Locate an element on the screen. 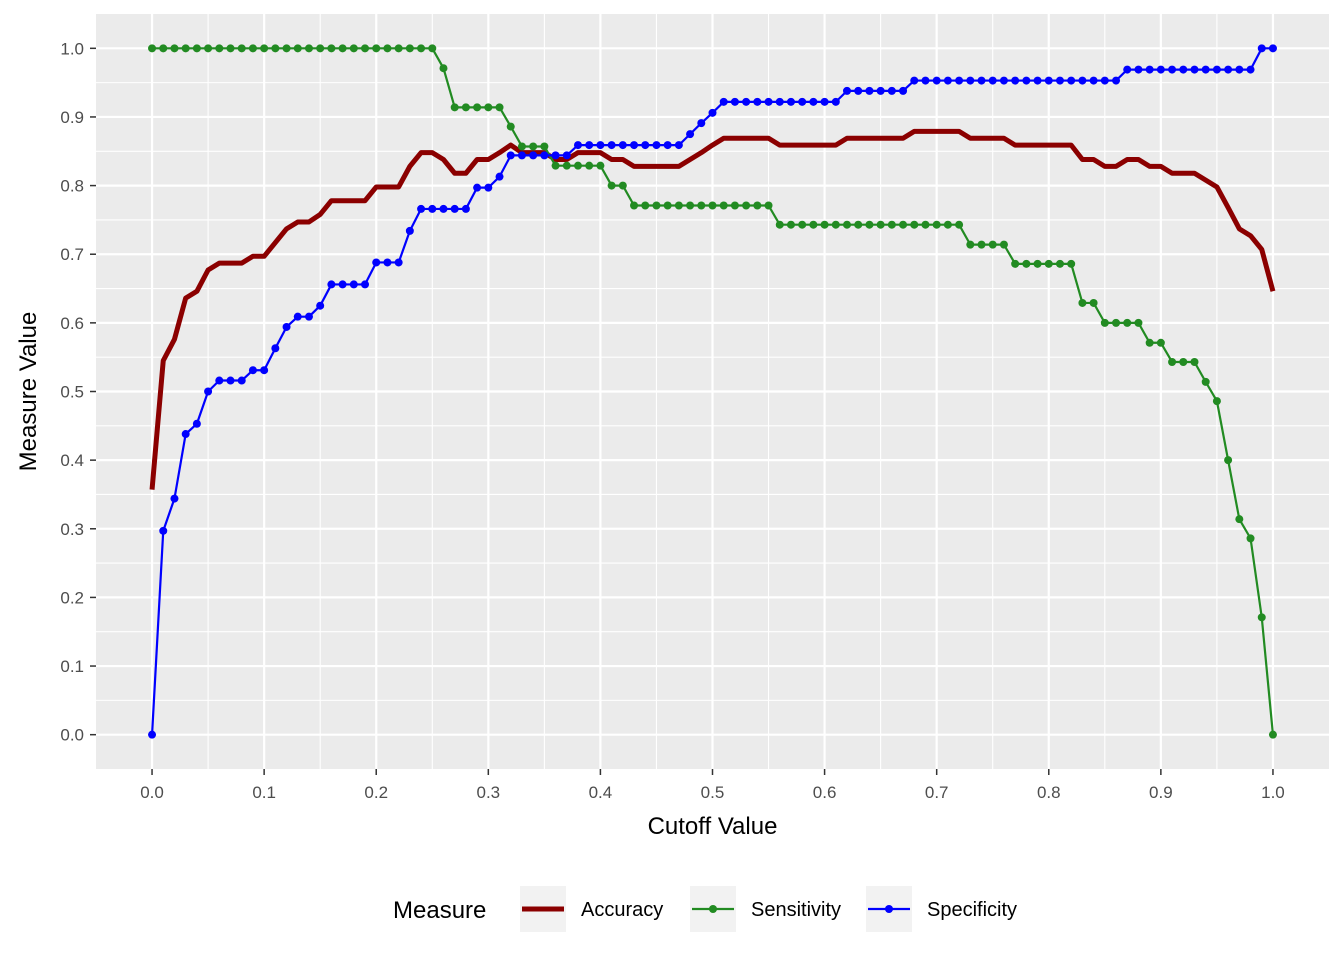 This screenshot has height=960, width=1344. legend: Measure Accuracy Sensitivity Specificity is located at coordinates (705, 909).